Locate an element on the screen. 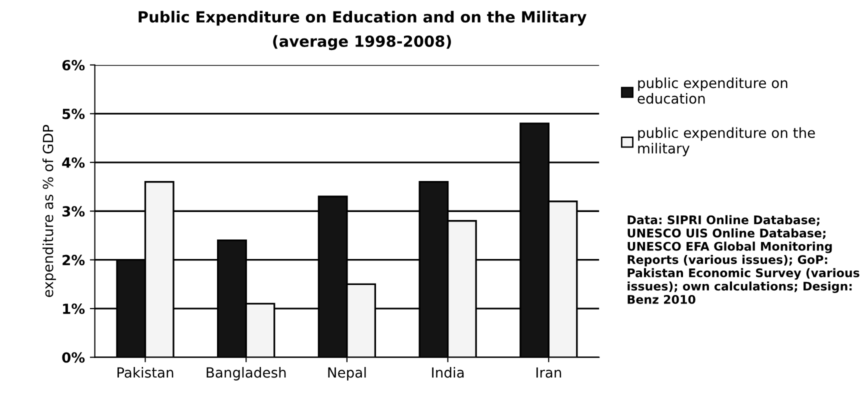  x-tick-label: Iran is located at coordinates (549, 372).